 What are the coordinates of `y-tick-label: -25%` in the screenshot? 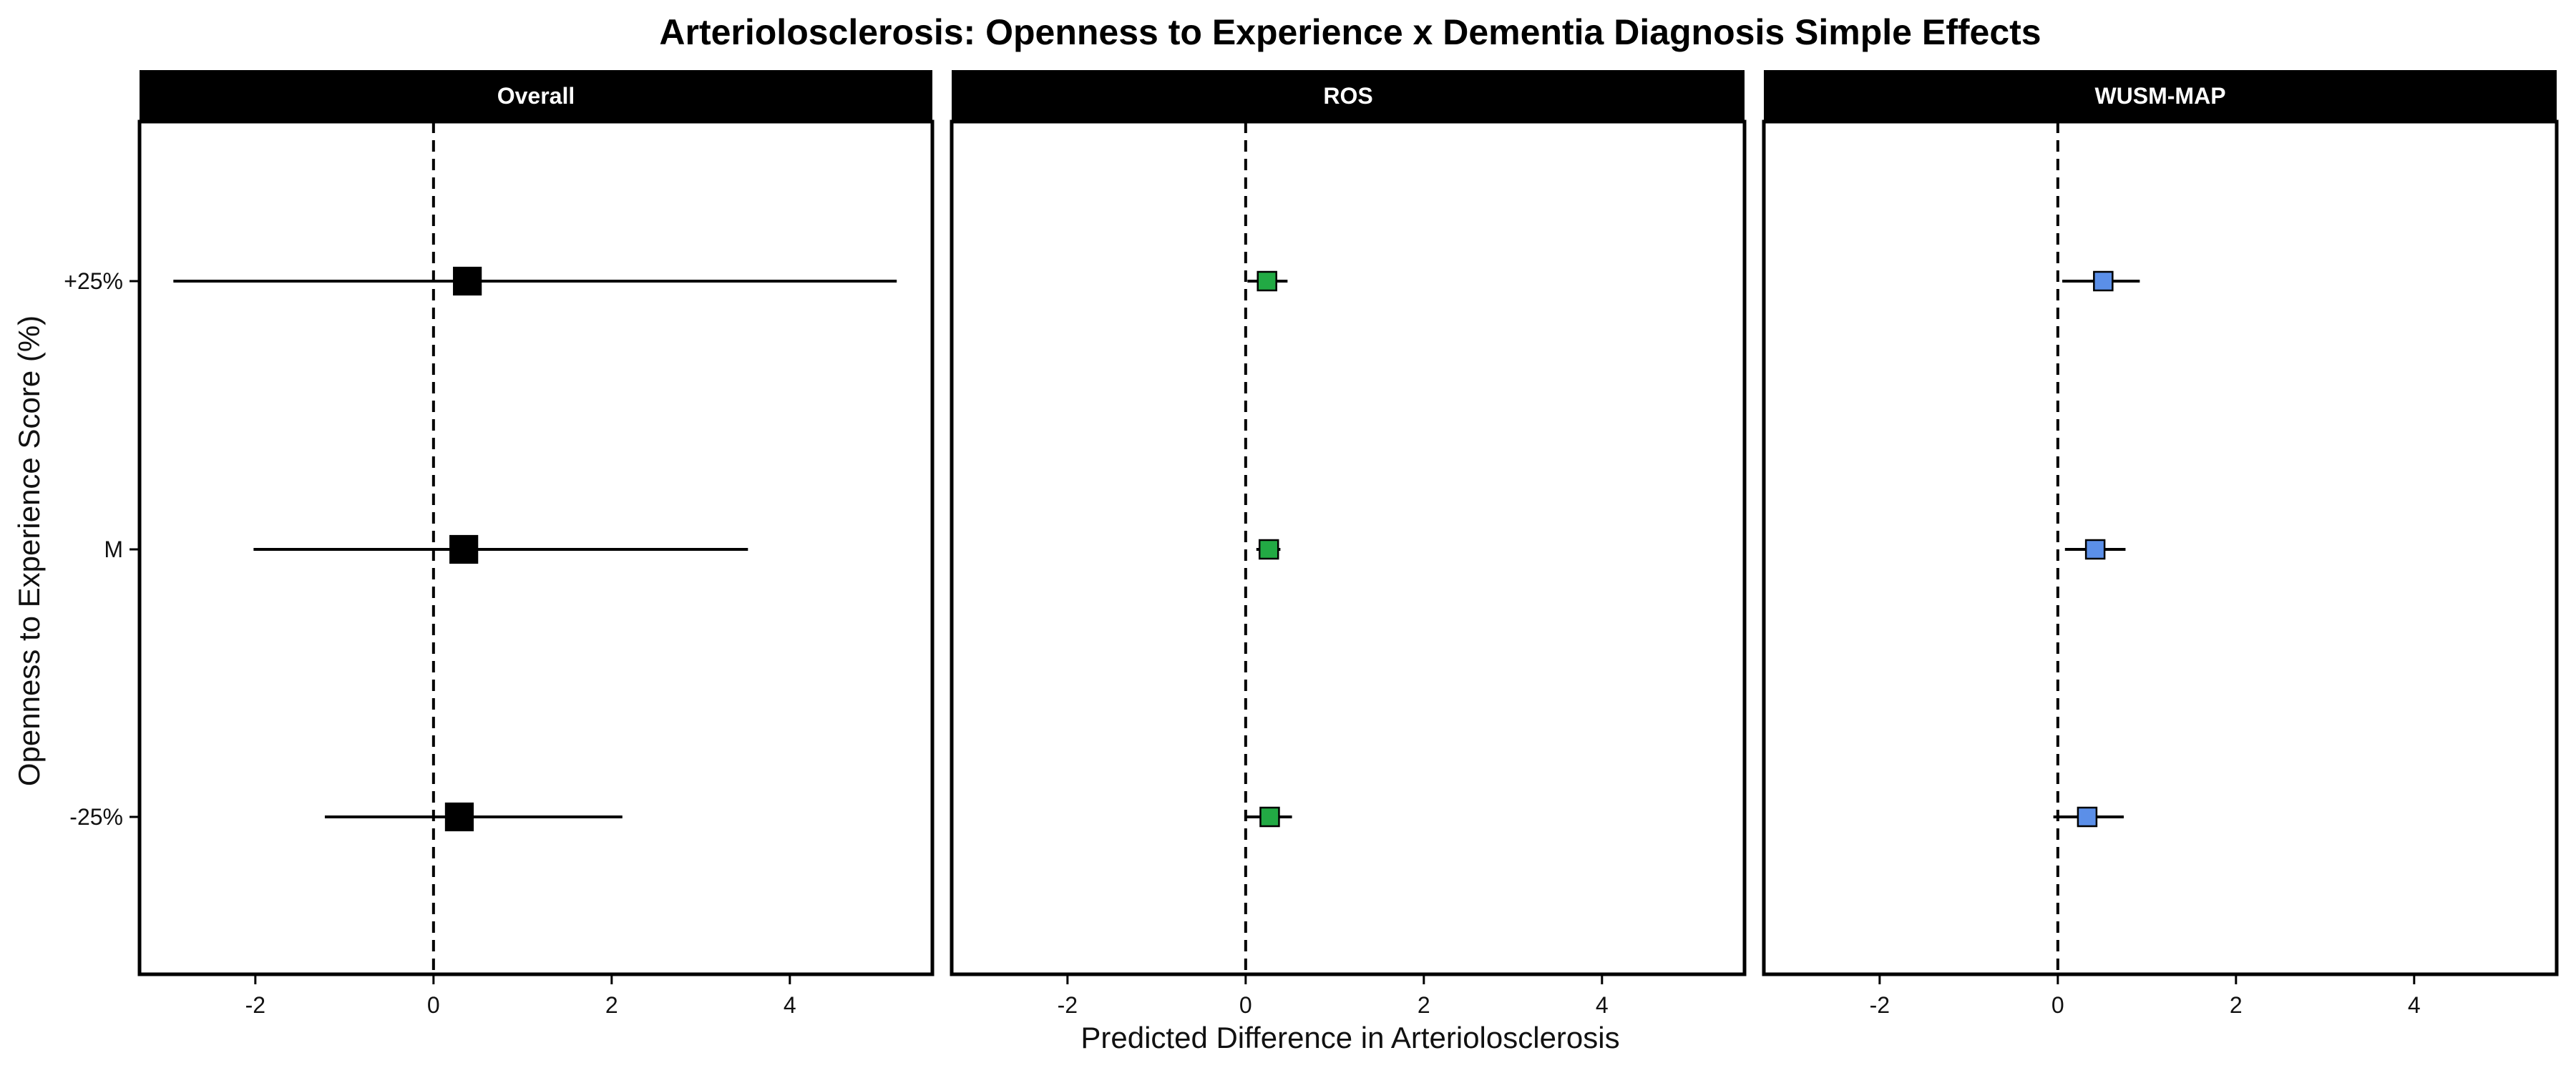 It's located at (96, 817).